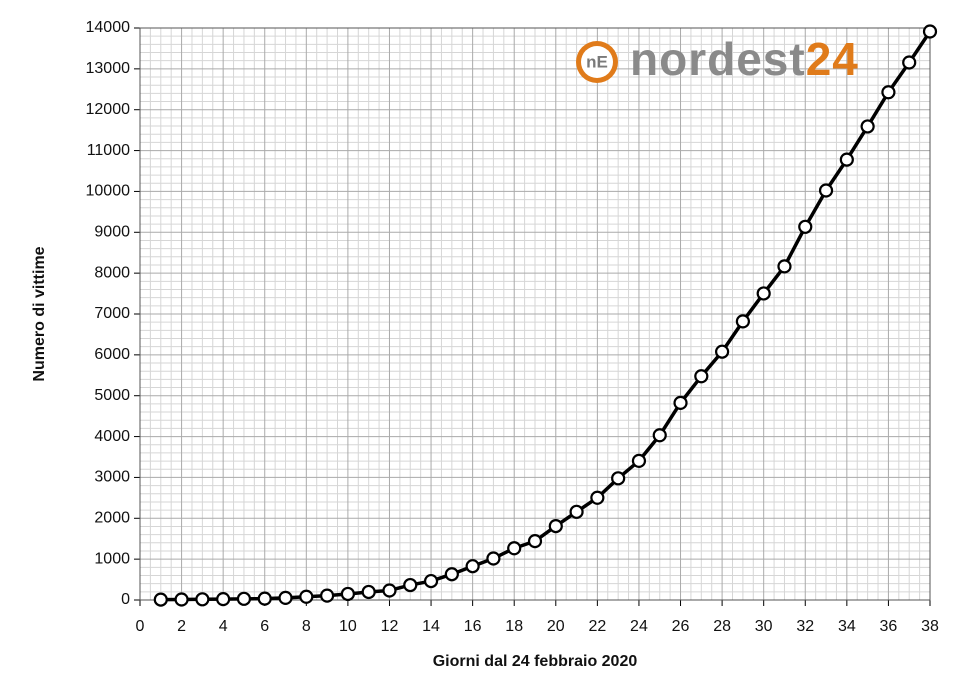 The image size is (960, 696). Describe the element at coordinates (390, 626) in the screenshot. I see `x-tick-label: 12` at that location.